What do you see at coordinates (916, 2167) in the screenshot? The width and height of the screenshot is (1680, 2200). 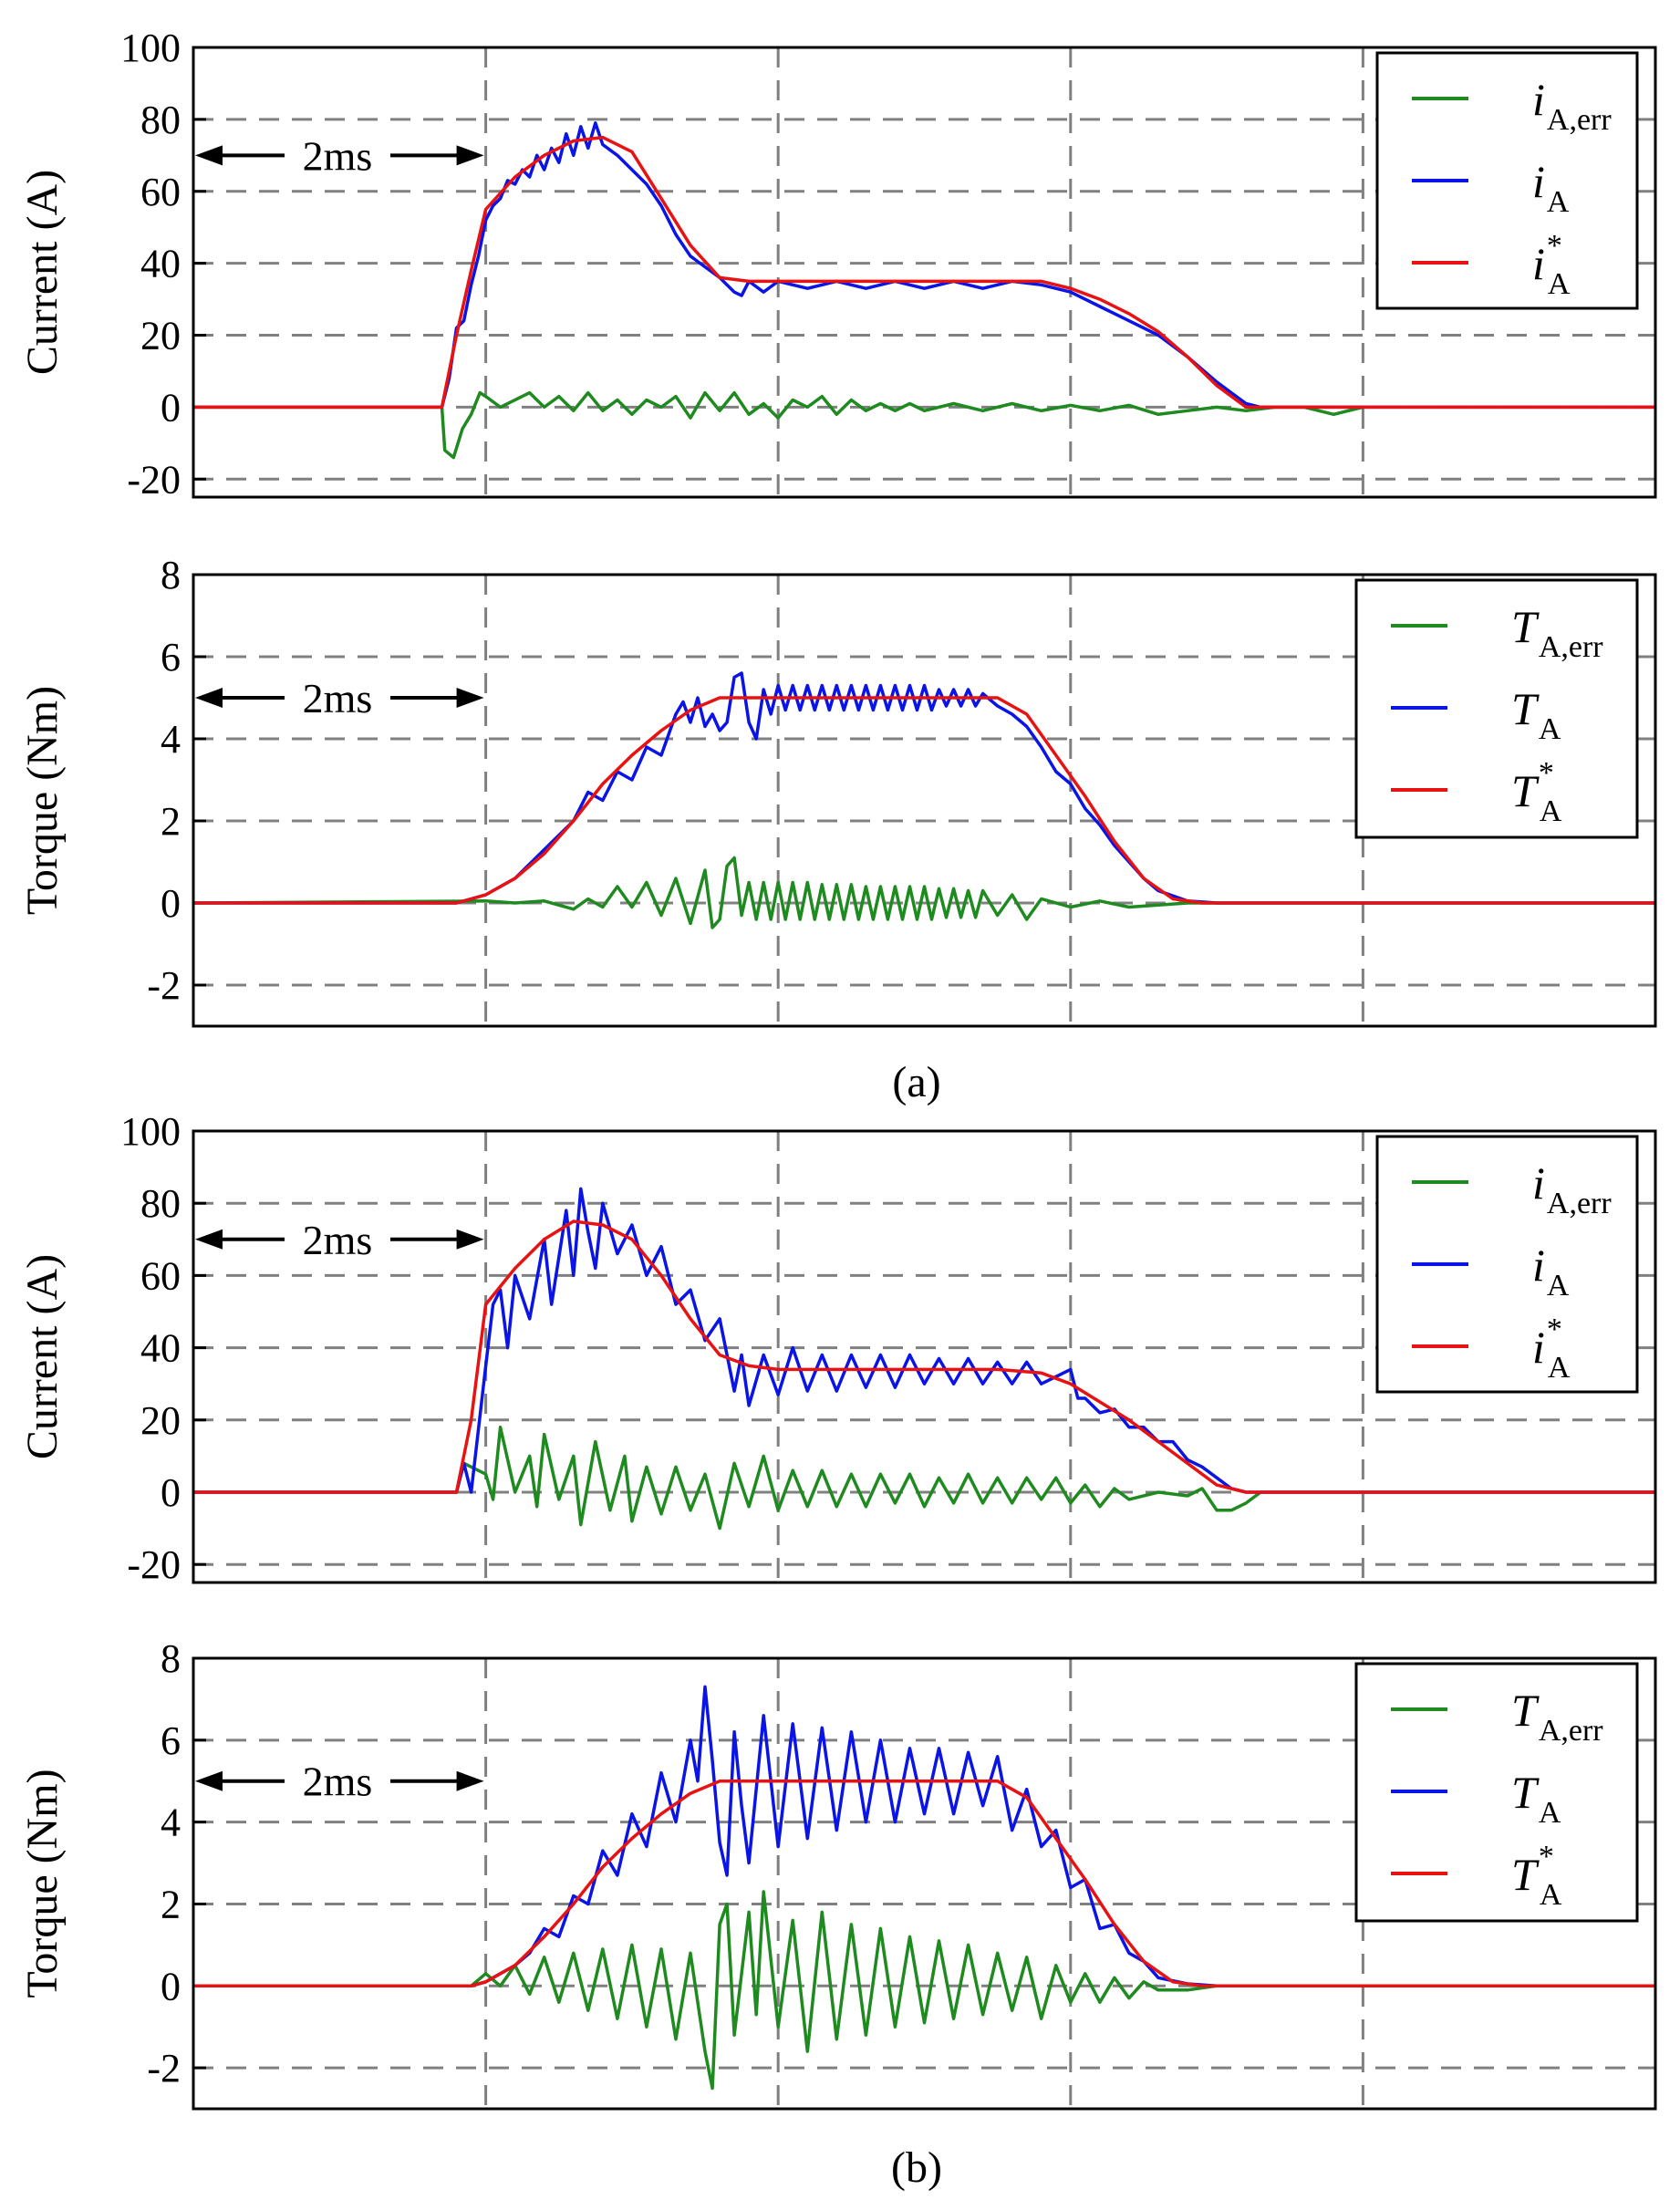 I see `panel-label-b: (b)` at bounding box center [916, 2167].